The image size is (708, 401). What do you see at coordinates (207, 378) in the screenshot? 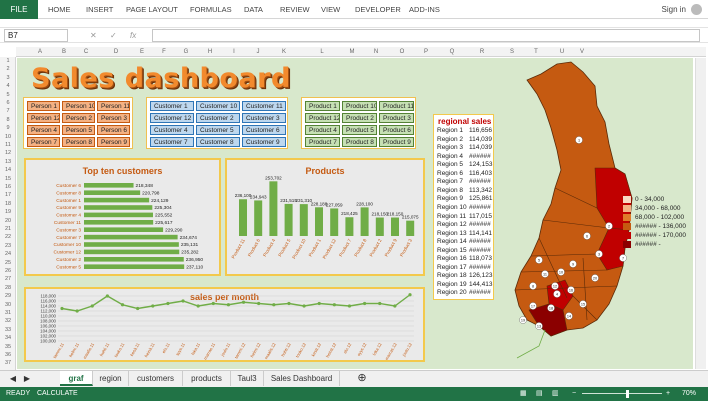
I see `sheet-tab-products: products` at bounding box center [207, 378].